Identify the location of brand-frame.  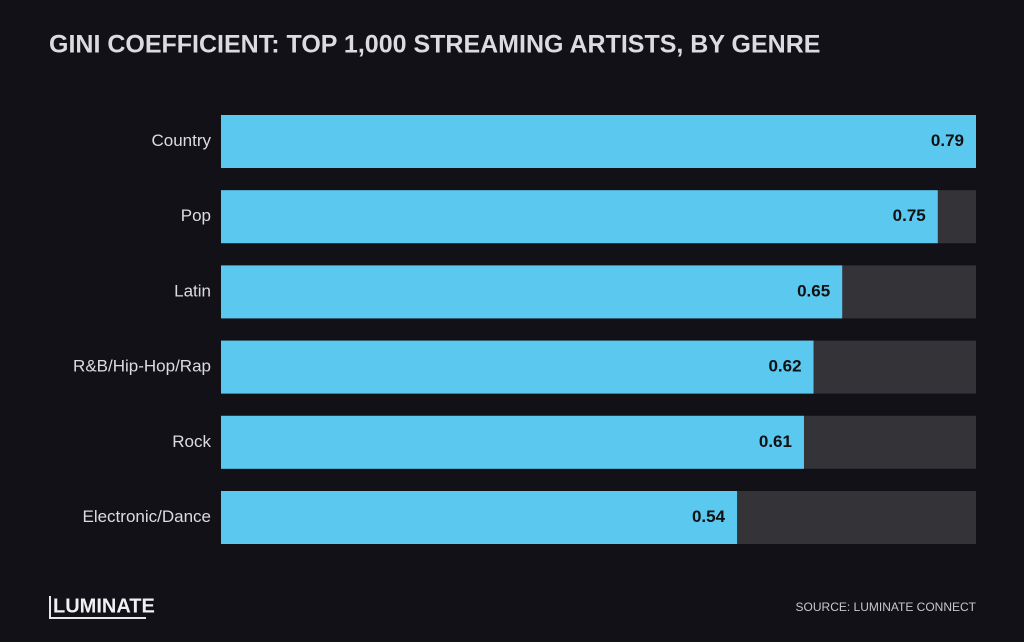
(97, 607).